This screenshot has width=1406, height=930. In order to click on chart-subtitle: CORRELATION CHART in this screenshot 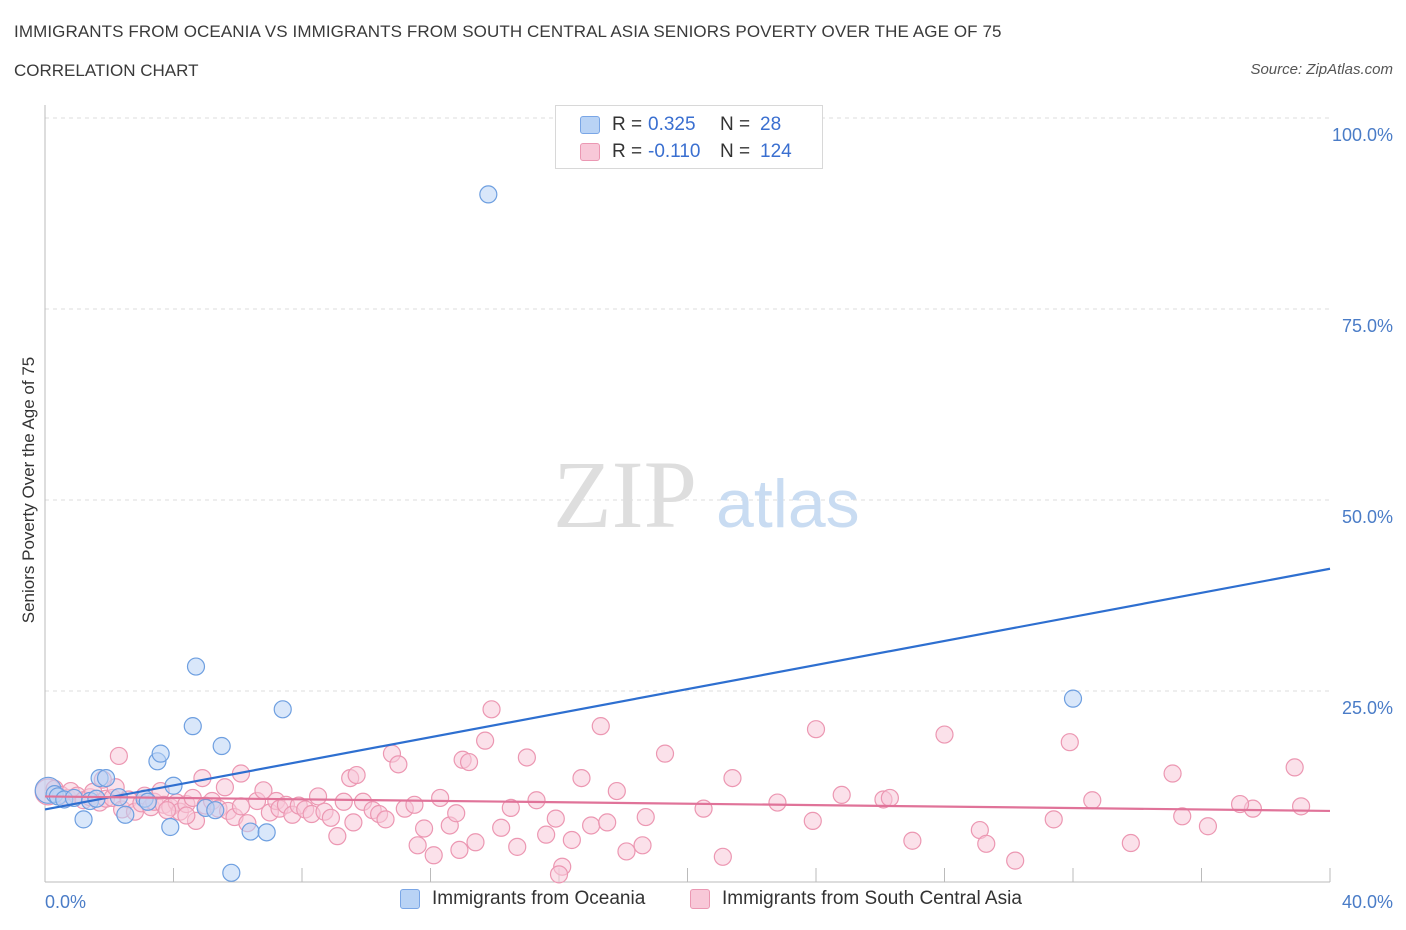, I will do `click(106, 70)`.